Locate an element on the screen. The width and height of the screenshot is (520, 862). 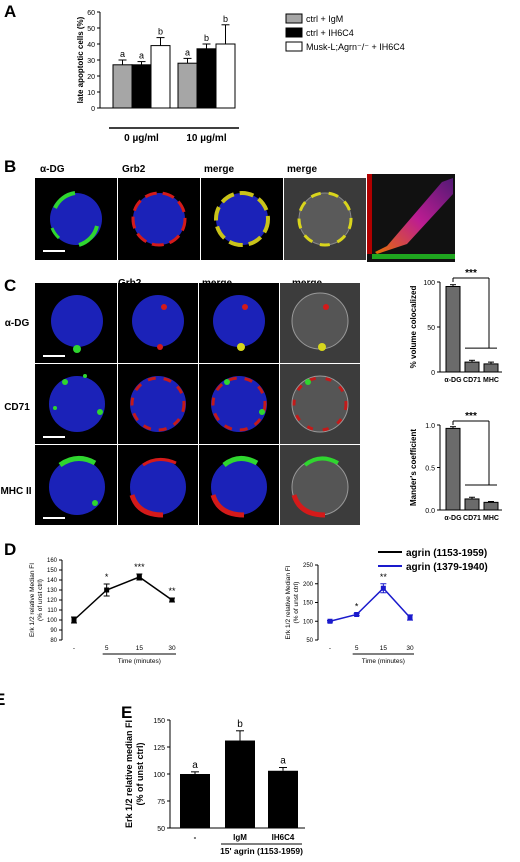
panel-letter-e-cut: E is located at coordinates (2, 700).